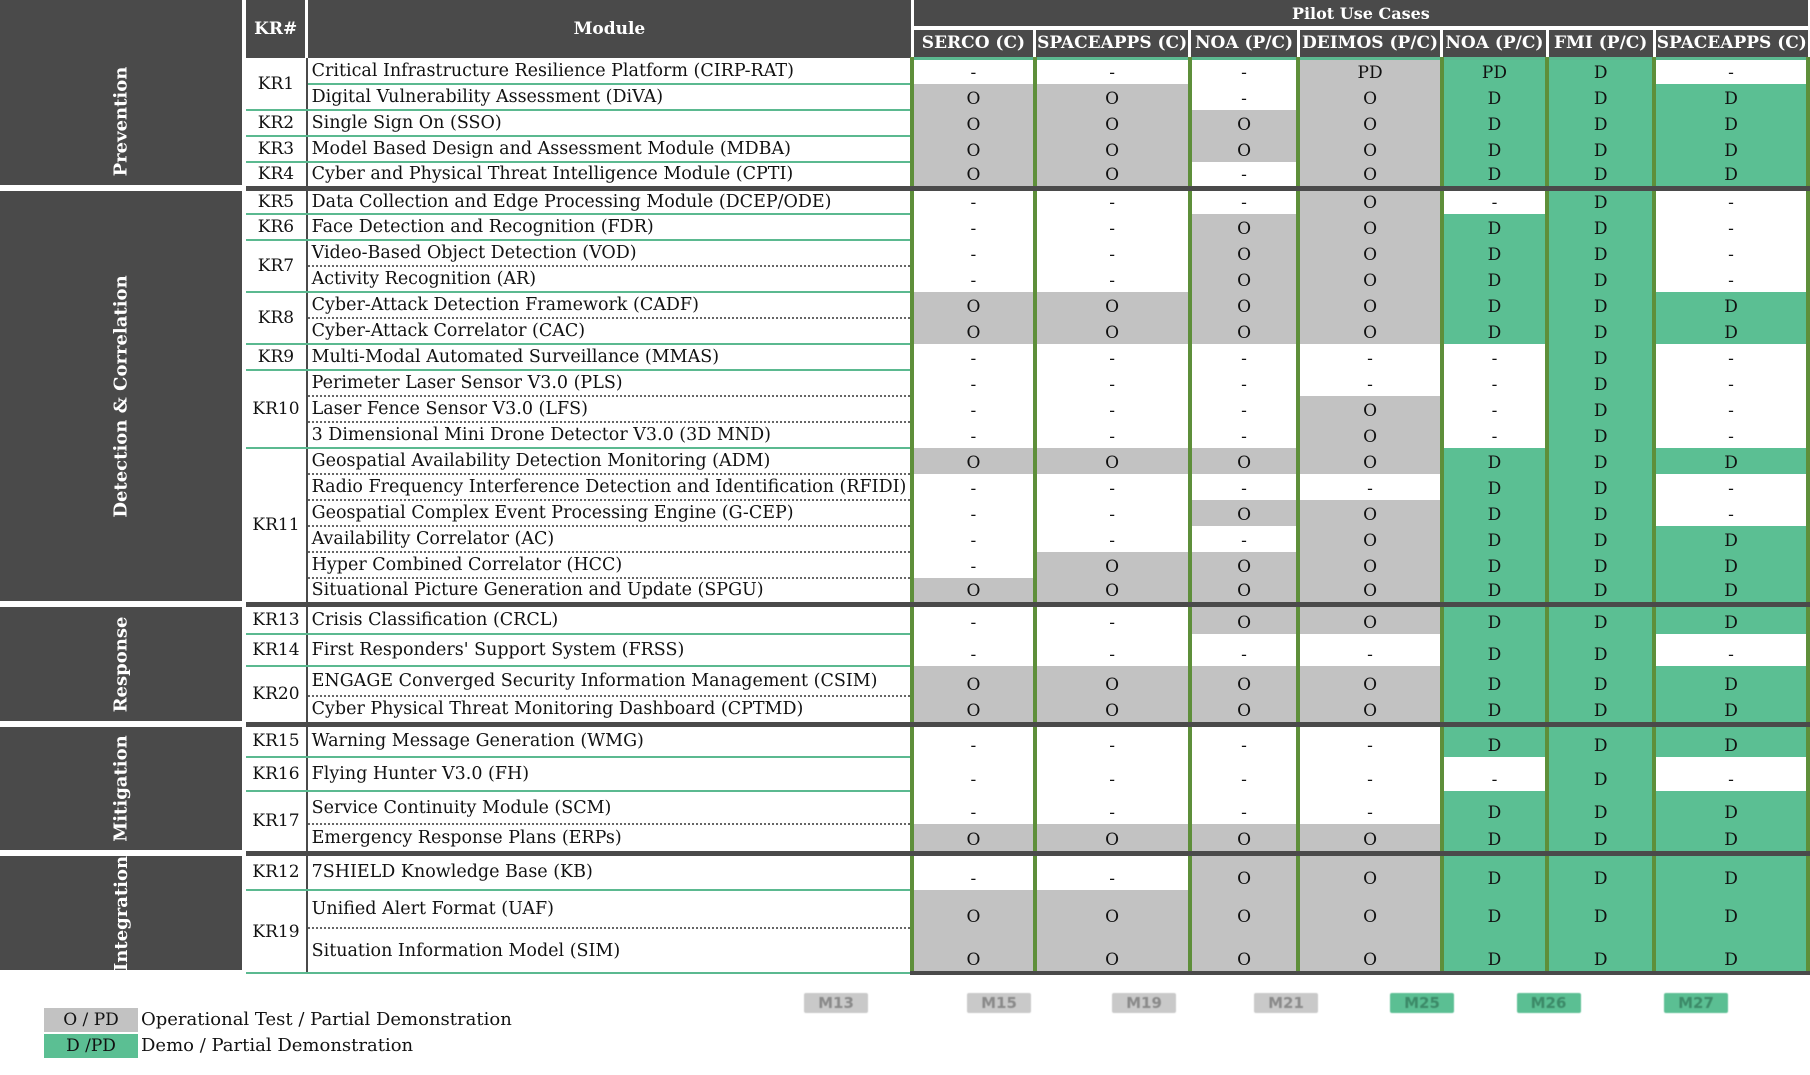 This screenshot has width=1810, height=1075. I want to click on status-cell: PD, so click(1493, 71).